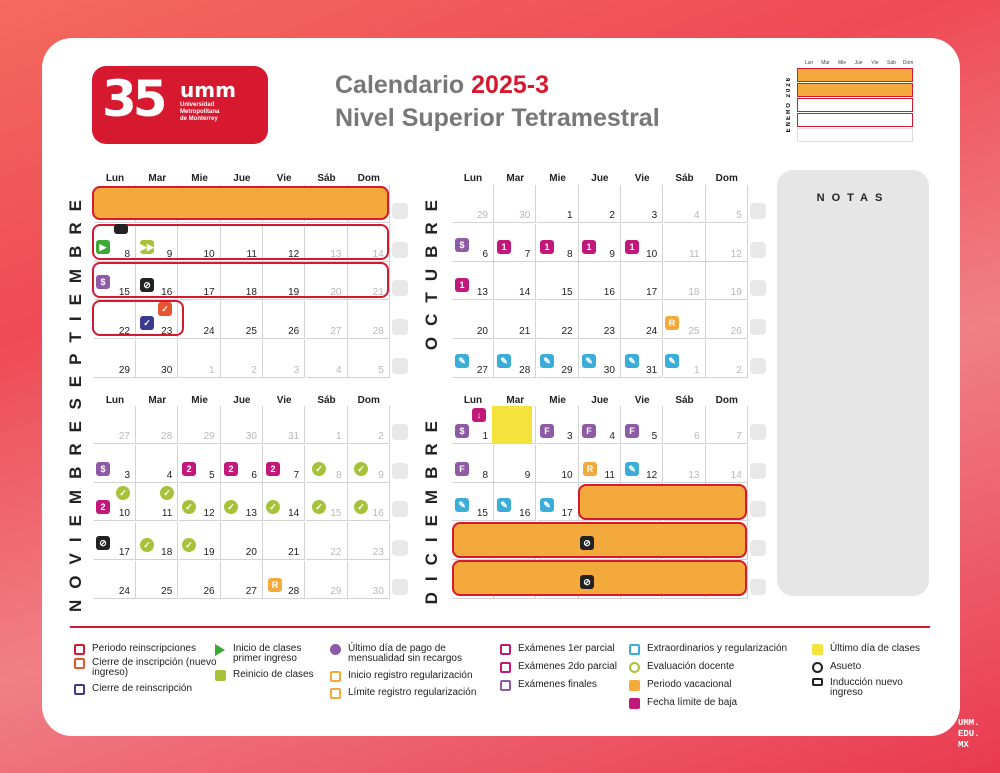 This screenshot has width=1000, height=773. What do you see at coordinates (558, 667) in the screenshot?
I see `legend-examenes-2: Exámenes 2do parcial` at bounding box center [558, 667].